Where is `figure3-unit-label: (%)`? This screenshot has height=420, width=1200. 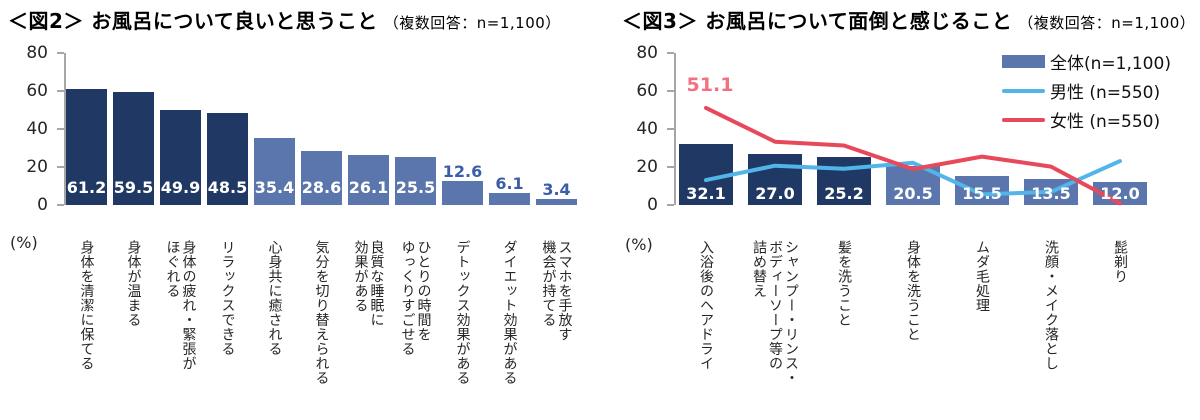
figure3-unit-label: (%) is located at coordinates (639, 244).